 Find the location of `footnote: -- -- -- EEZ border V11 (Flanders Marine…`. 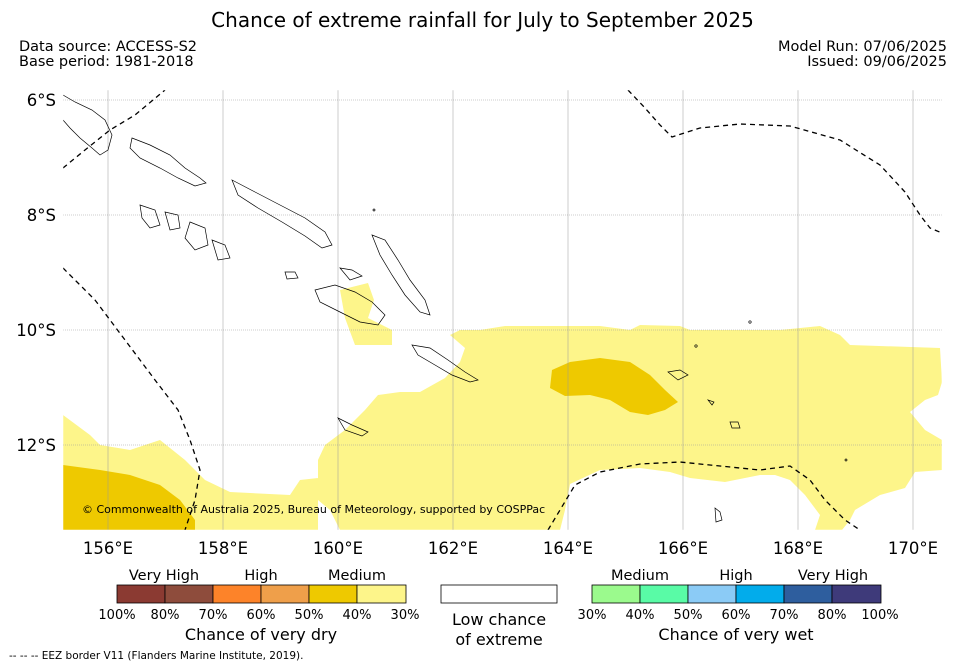

footnote: -- -- -- EEZ border V11 (Flanders Marine… is located at coordinates (156, 656).